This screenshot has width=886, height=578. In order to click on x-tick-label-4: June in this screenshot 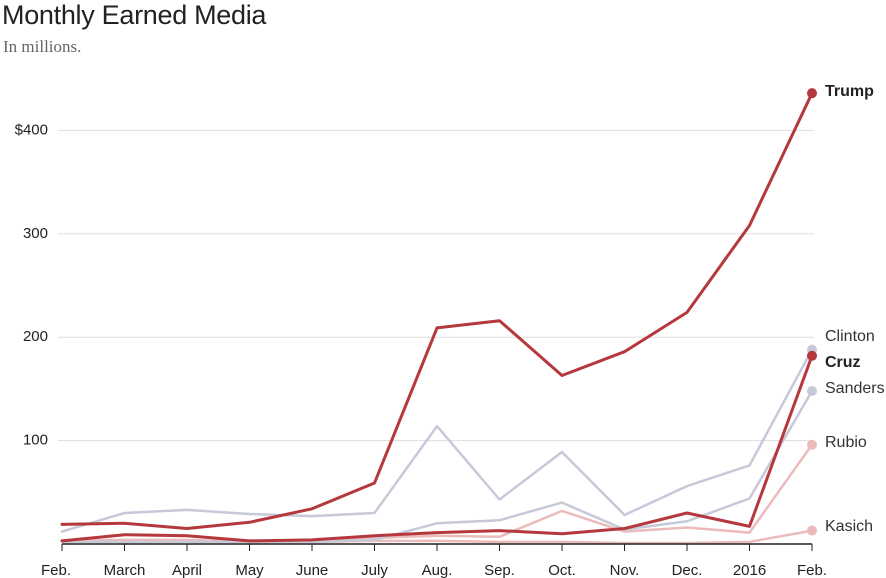, I will do `click(312, 570)`.